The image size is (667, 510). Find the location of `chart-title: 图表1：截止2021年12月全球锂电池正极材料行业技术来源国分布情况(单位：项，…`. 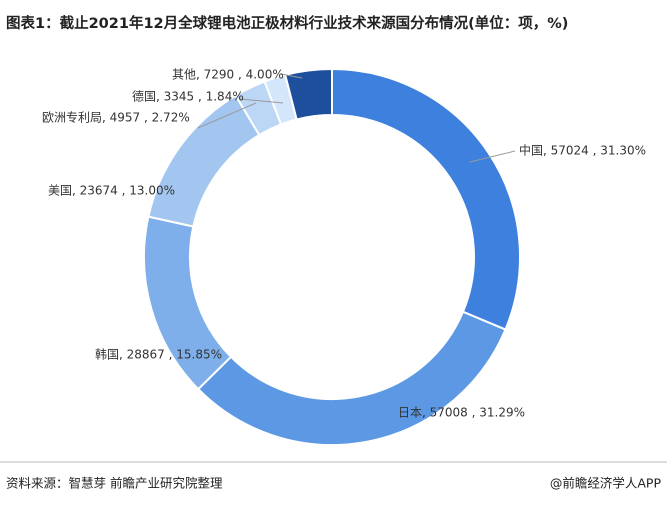

chart-title: 图表1：截止2021年12月全球锂电池正极材料行业技术来源国分布情况(单位：项，… is located at coordinates (287, 23).